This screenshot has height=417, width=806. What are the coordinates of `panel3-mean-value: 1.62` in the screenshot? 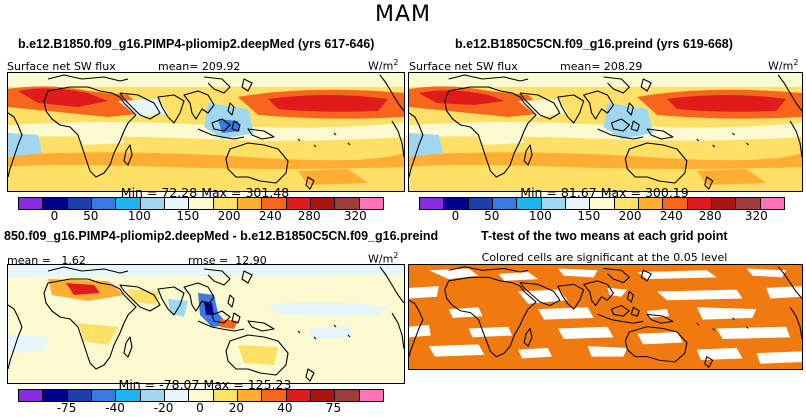 It's located at (73, 260).